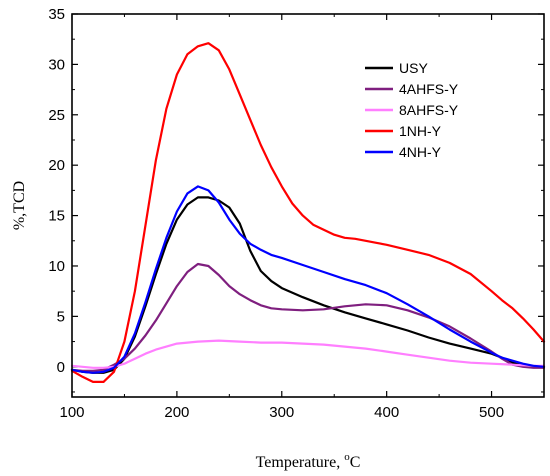  I want to click on y-tick-label: 5, so click(61, 316).